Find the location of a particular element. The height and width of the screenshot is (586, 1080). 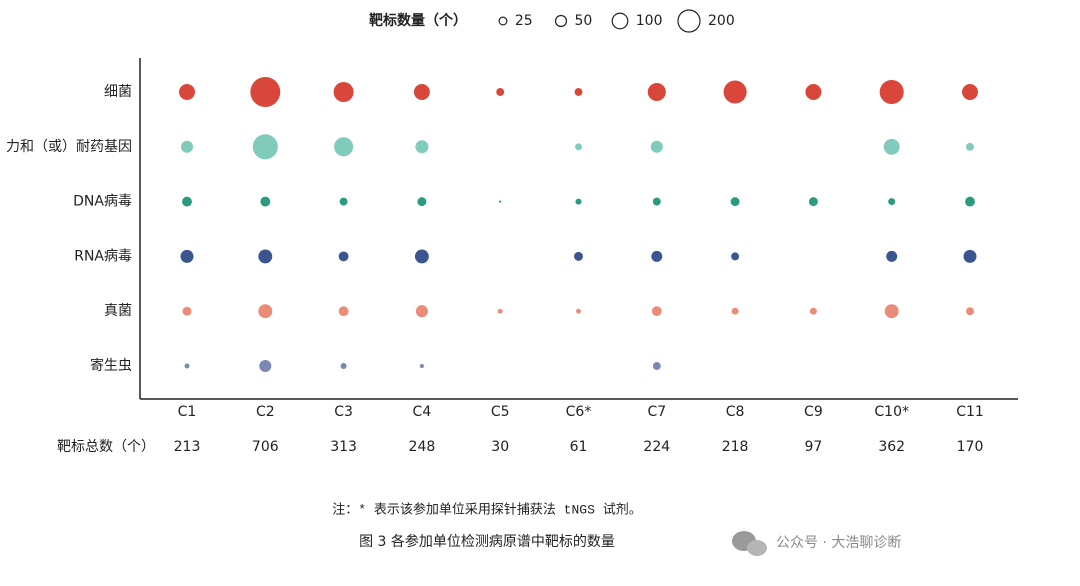

watermark-icon is located at coordinates (749, 543).